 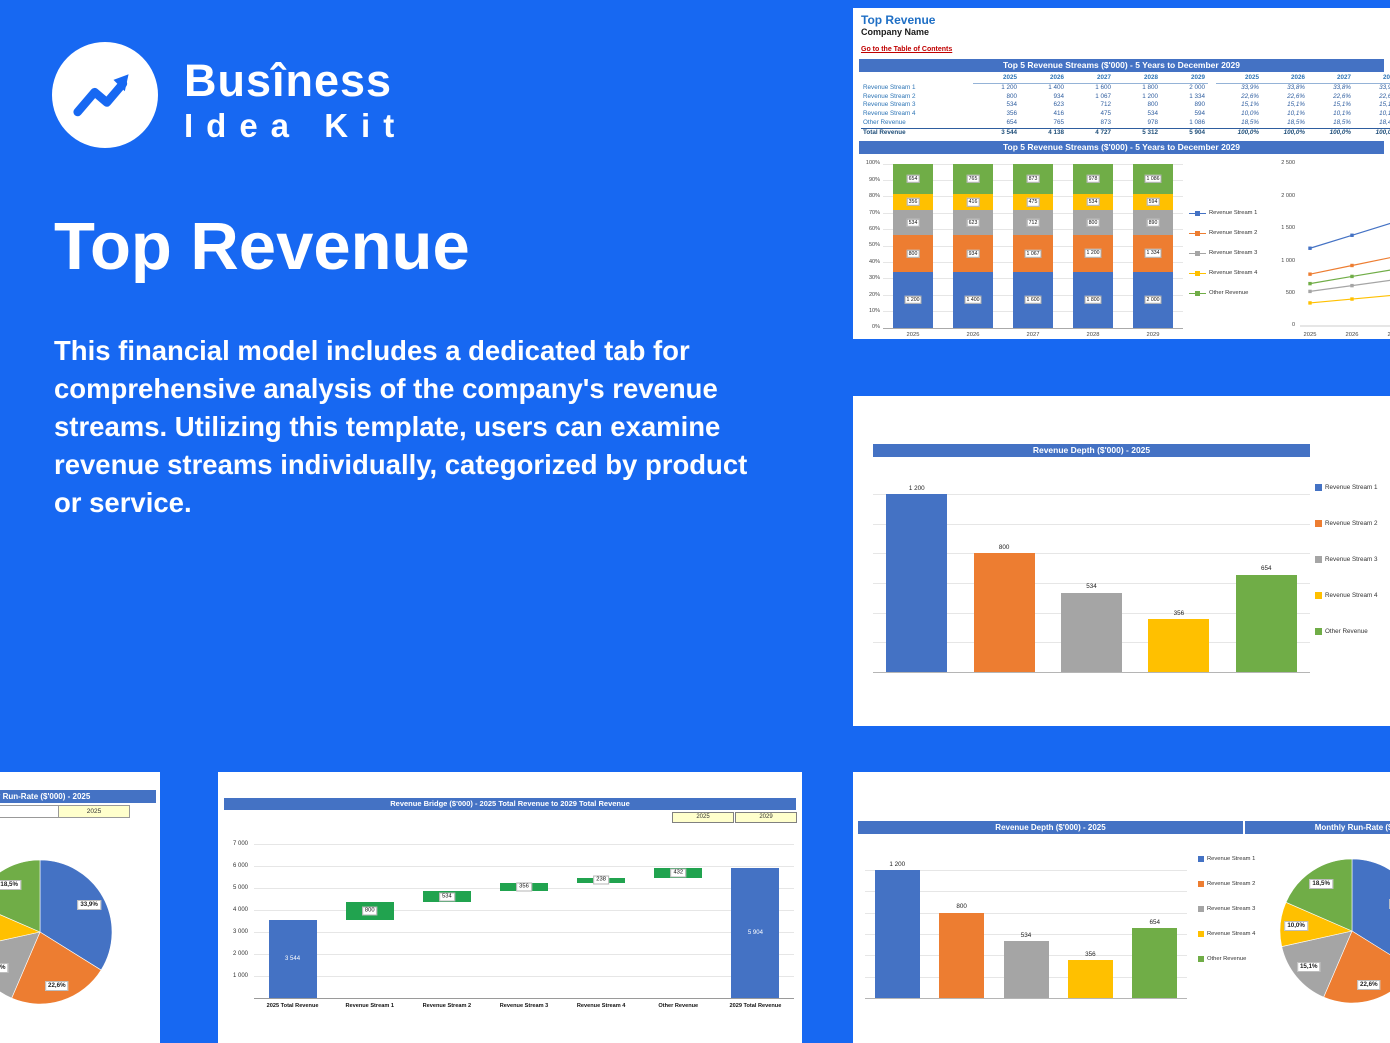 I want to click on table-cell: 2028, so click(x=1372, y=79).